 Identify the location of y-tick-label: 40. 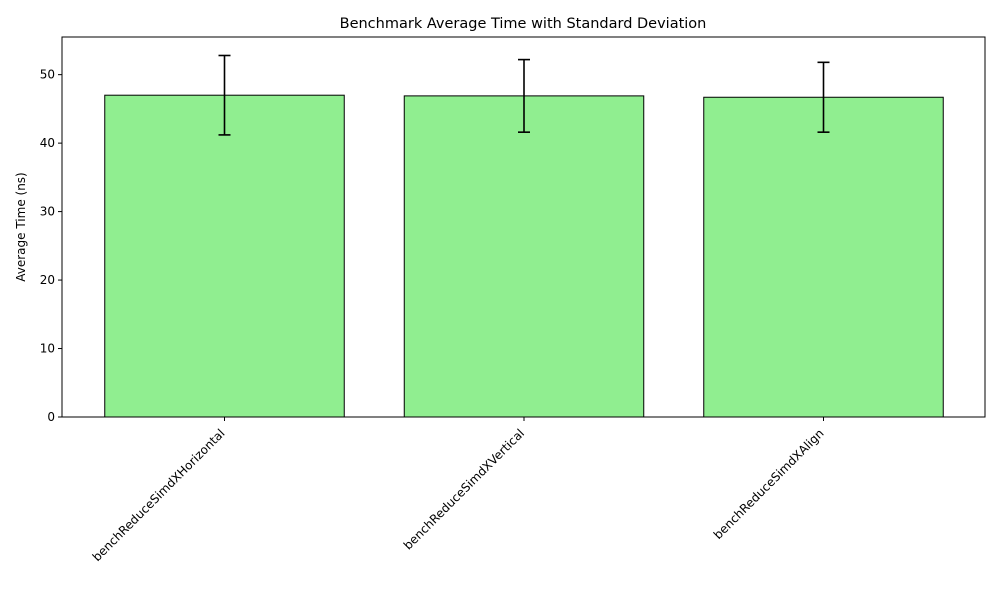
(47, 143).